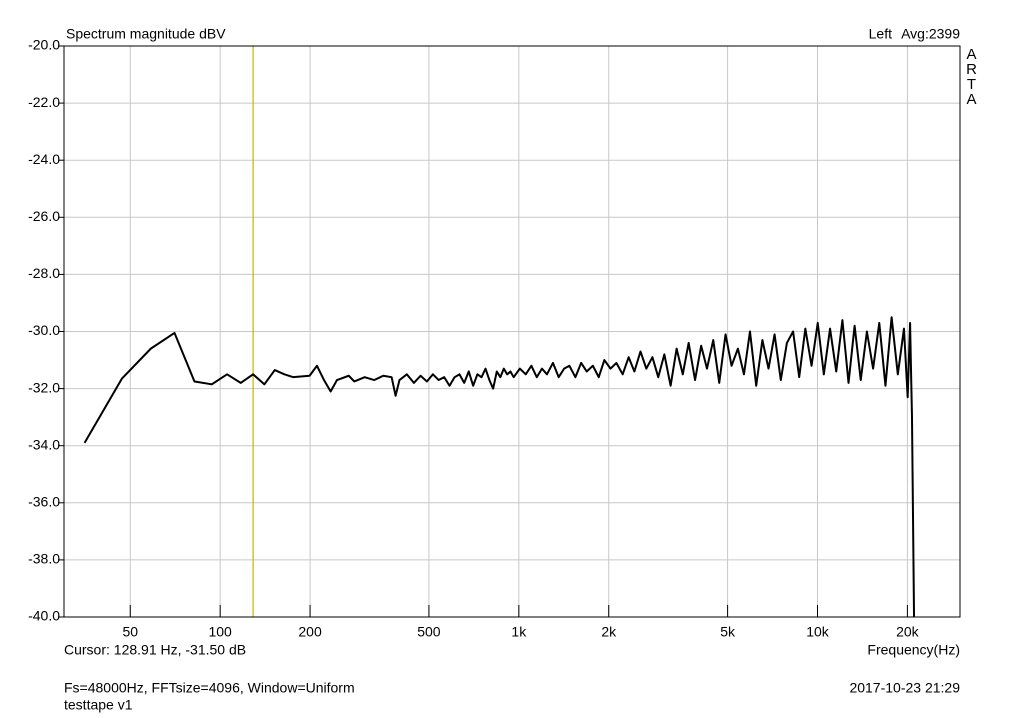 The height and width of the screenshot is (718, 1024). I want to click on y-tick-label: -26.0, so click(44, 216).